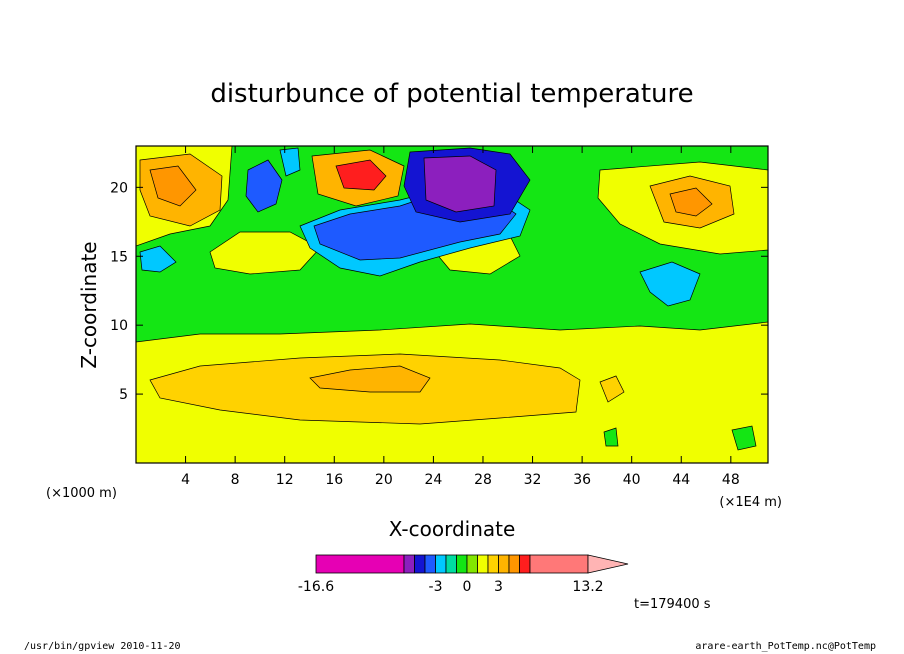  What do you see at coordinates (632, 480) in the screenshot?
I see `x-tick-label: 40` at bounding box center [632, 480].